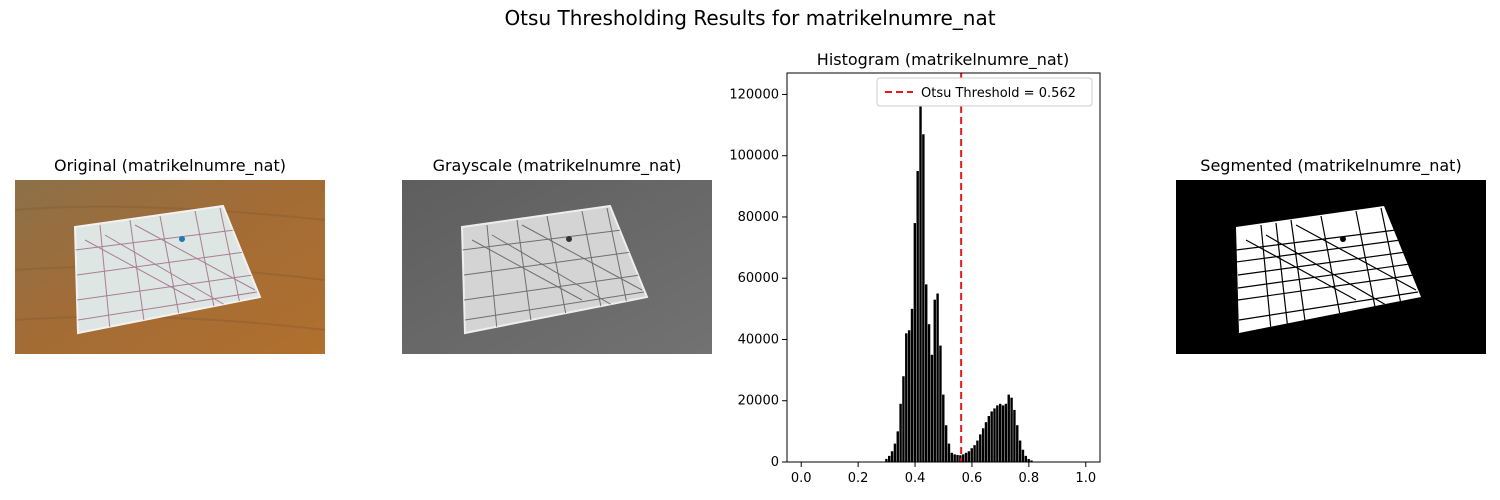 This screenshot has width=1500, height=500. I want to click on original-panel-title: Original (matrikelnumre_nat), so click(169, 165).